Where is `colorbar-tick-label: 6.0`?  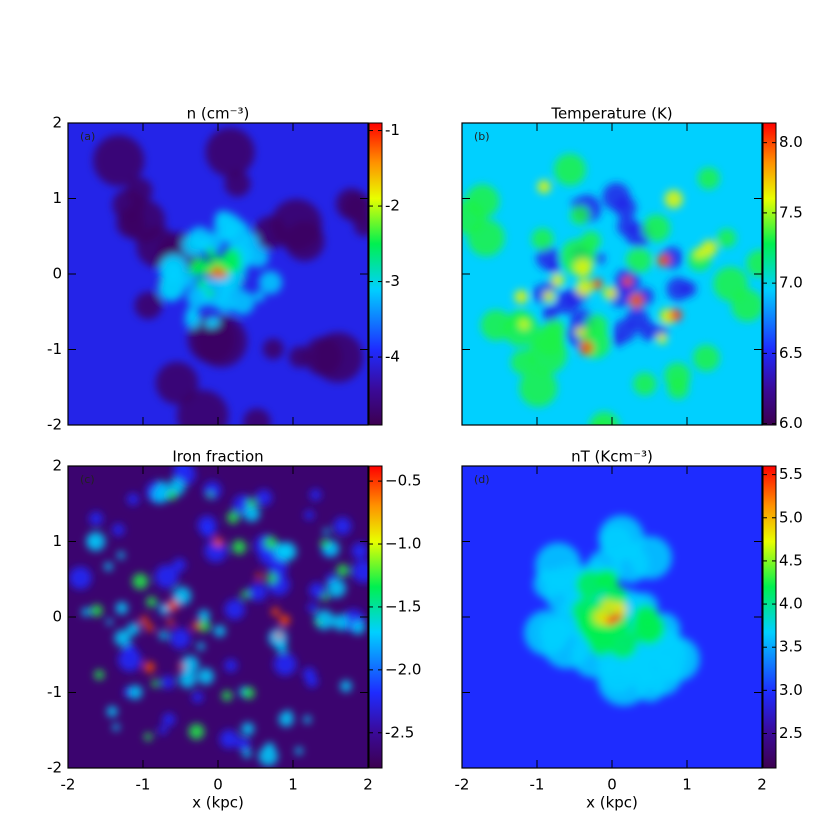 colorbar-tick-label: 6.0 is located at coordinates (791, 423).